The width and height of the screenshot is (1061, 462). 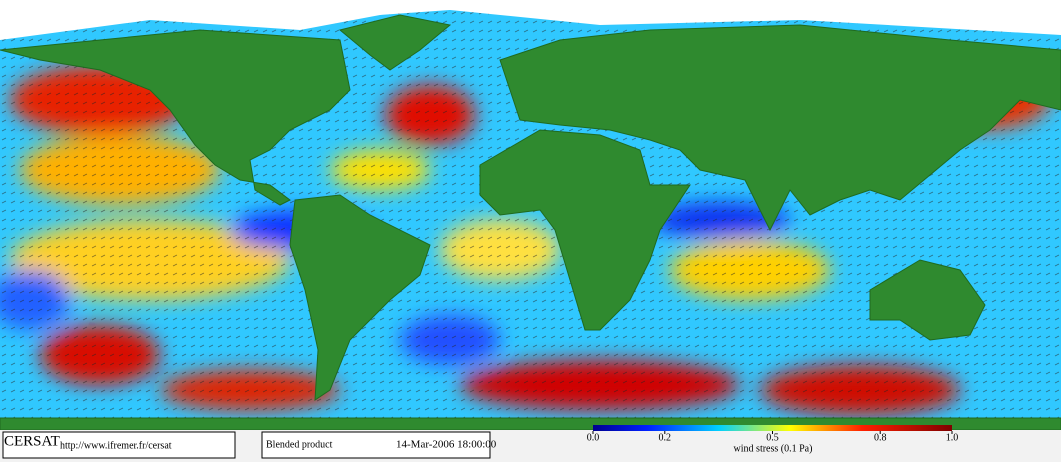 I want to click on logo: CERSAT, so click(x=32, y=441).